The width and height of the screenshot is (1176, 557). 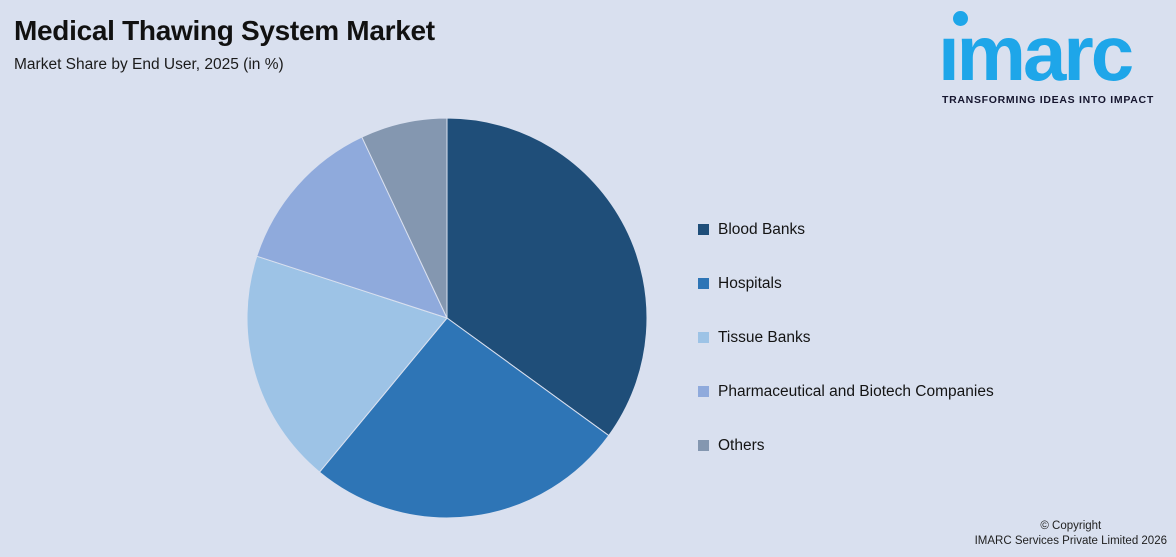 What do you see at coordinates (846, 283) in the screenshot?
I see `legend-item: Hospitals` at bounding box center [846, 283].